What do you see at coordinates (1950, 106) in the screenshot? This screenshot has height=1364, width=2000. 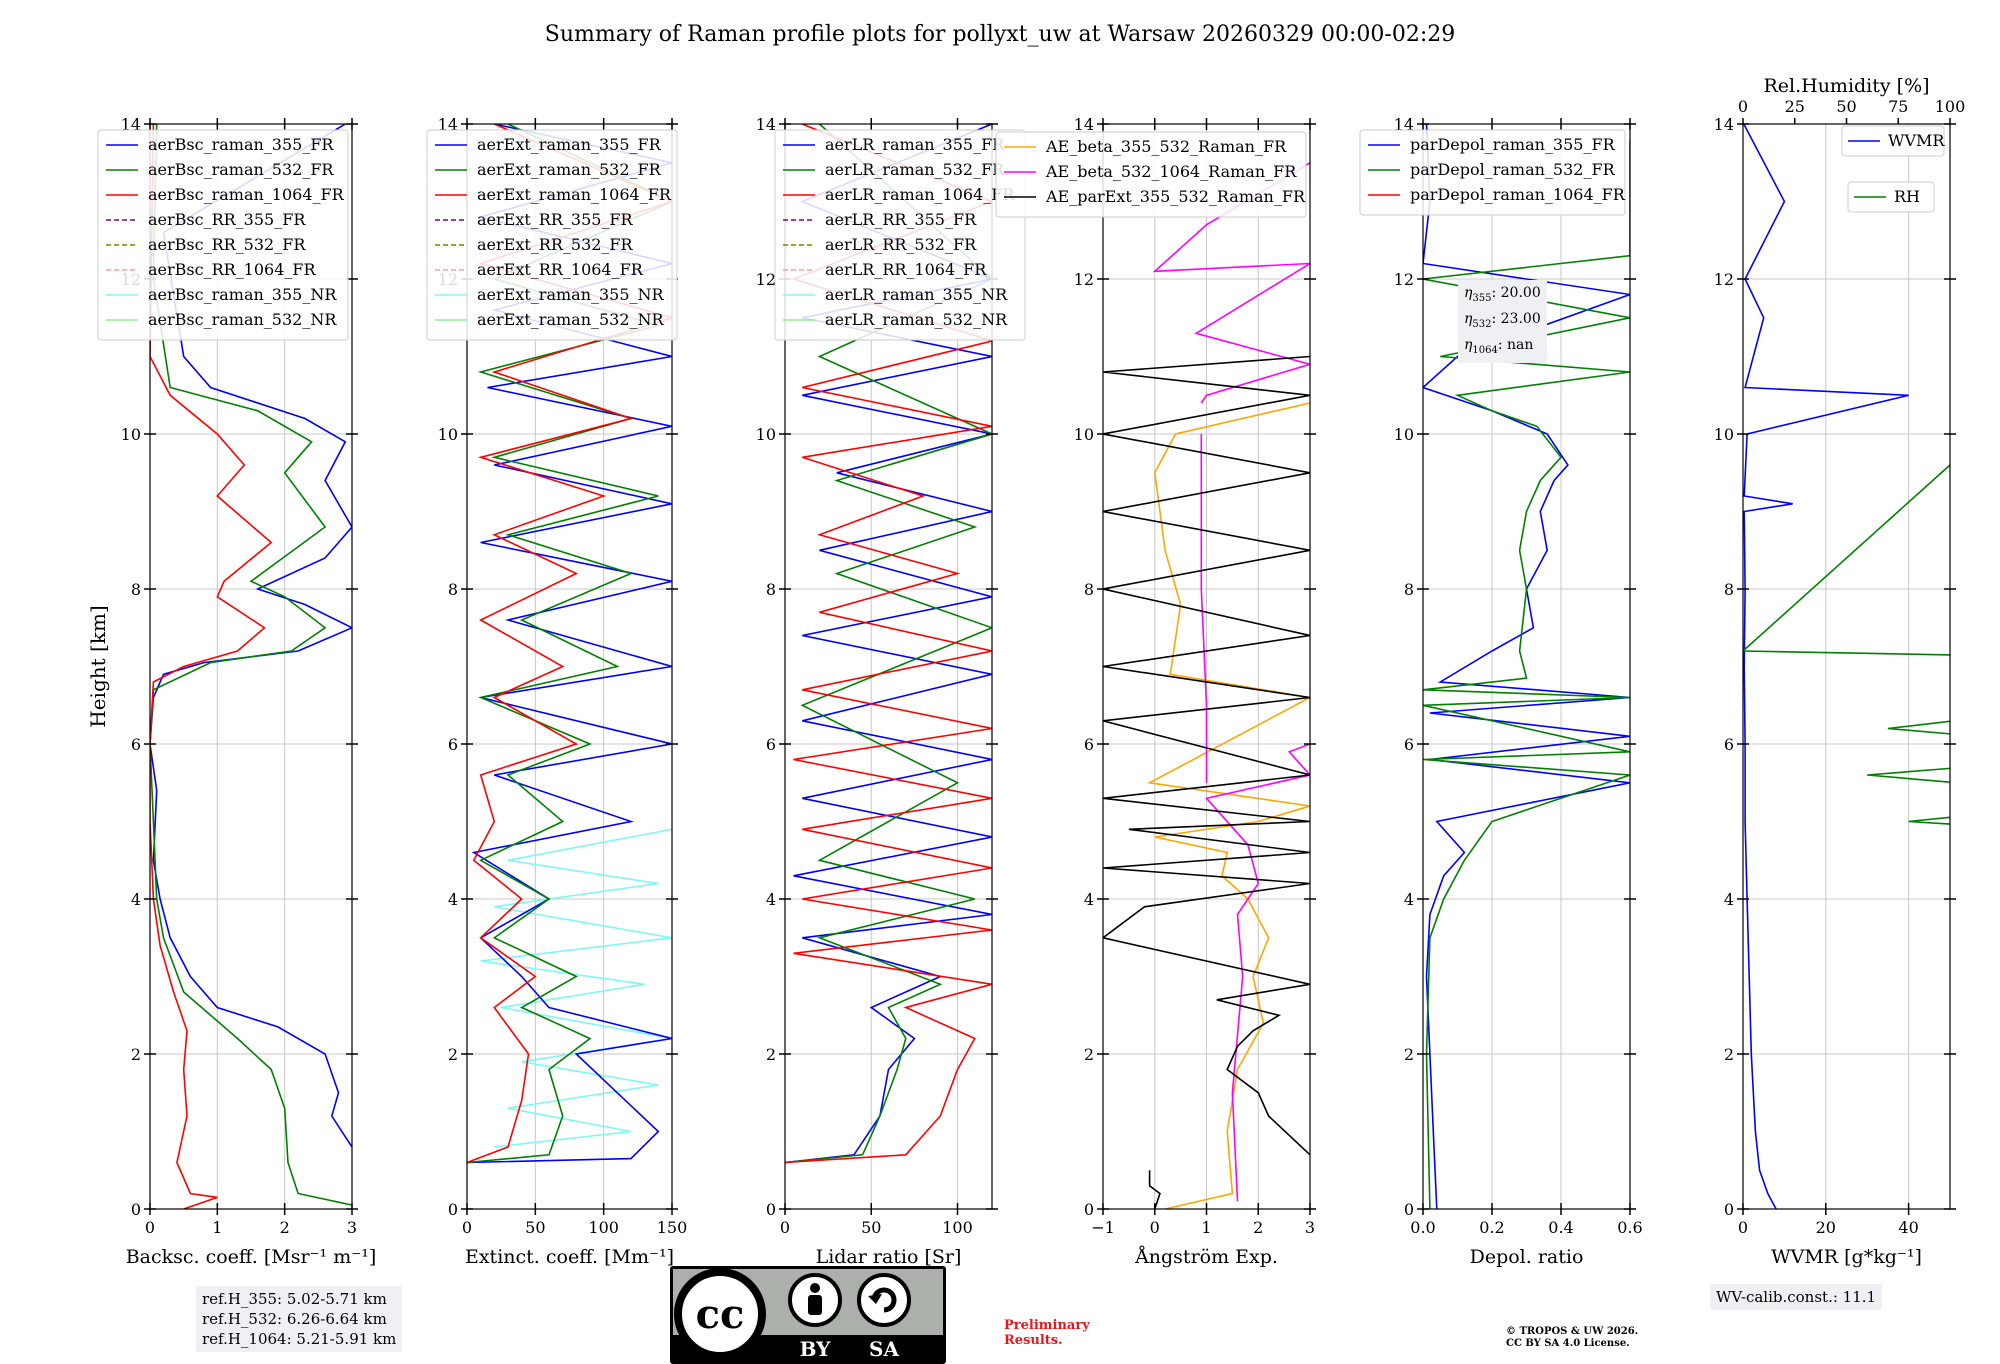 I see `top-x-tick-label: 100` at bounding box center [1950, 106].